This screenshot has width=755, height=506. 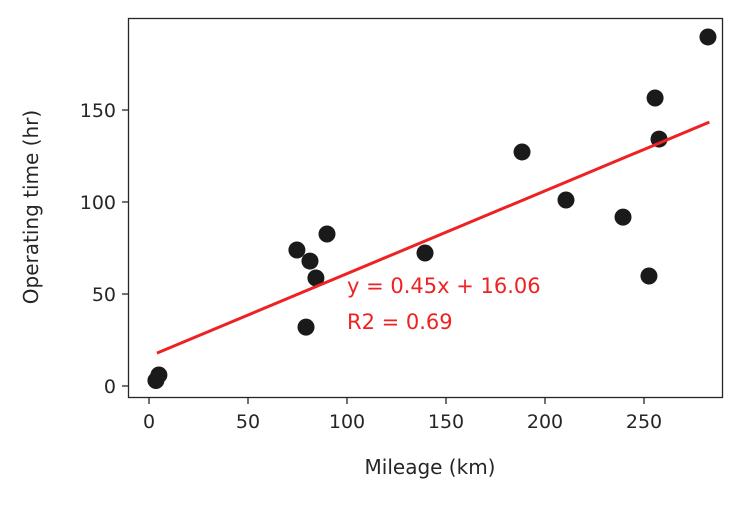 What do you see at coordinates (430, 467) in the screenshot?
I see `x-axis-label: Mileage (km)` at bounding box center [430, 467].